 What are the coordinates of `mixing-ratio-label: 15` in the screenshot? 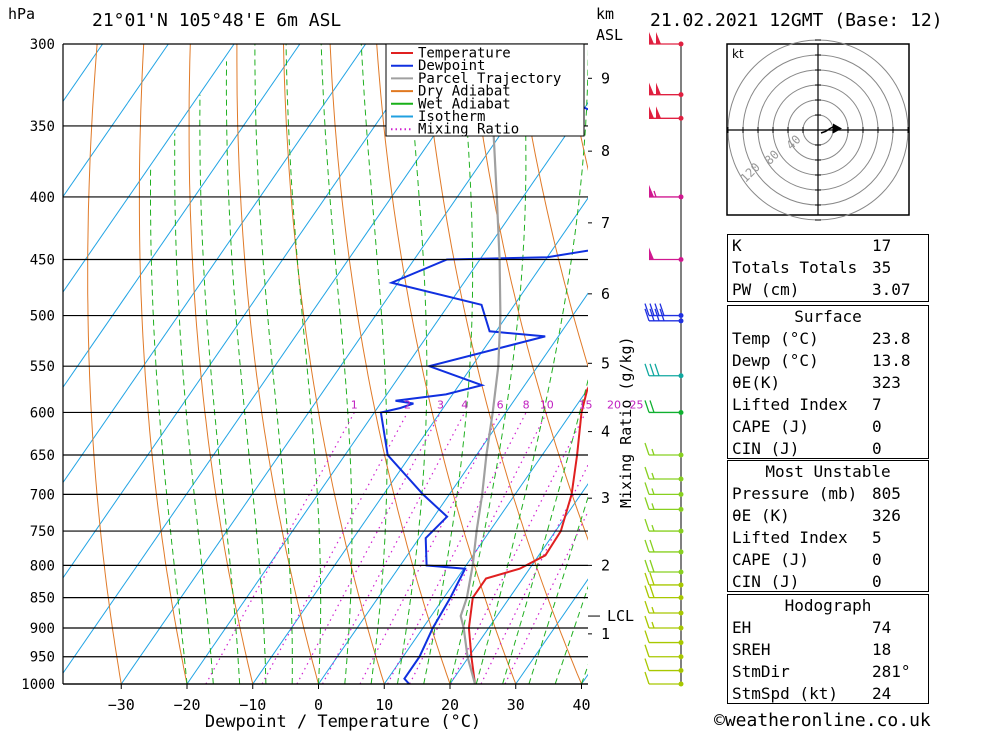 It's located at (586, 404).